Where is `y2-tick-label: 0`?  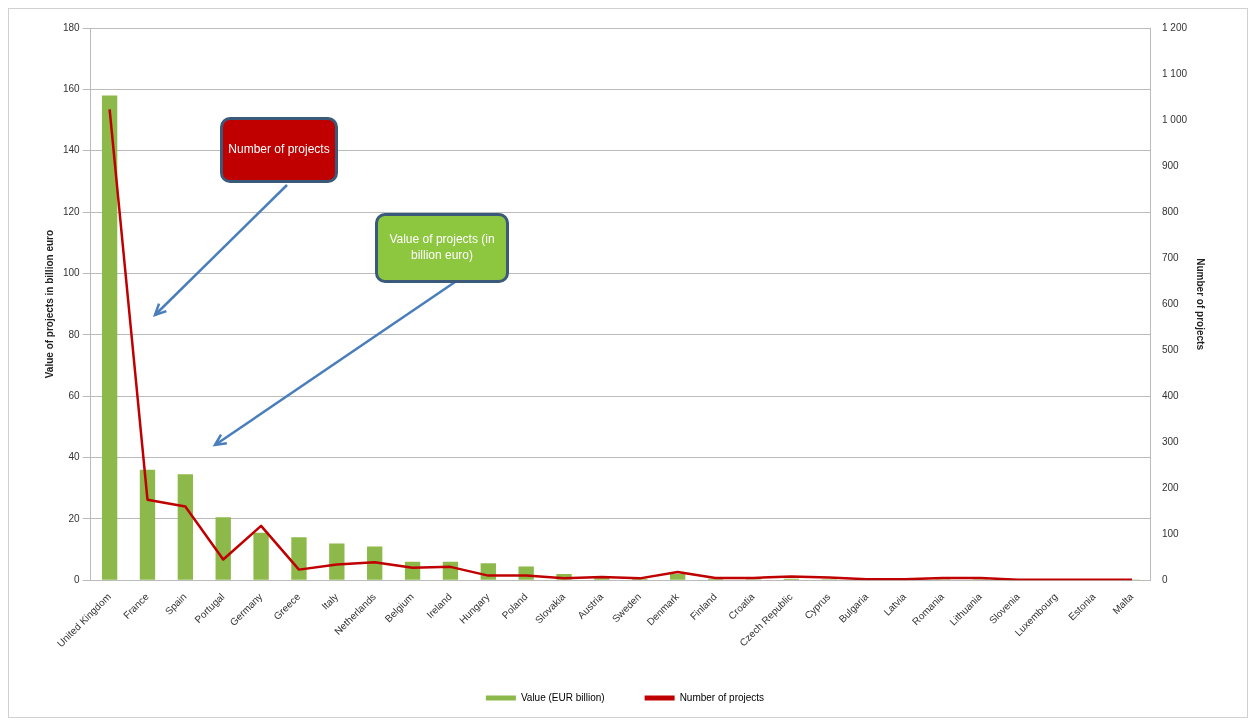
y2-tick-label: 0 is located at coordinates (1164, 579).